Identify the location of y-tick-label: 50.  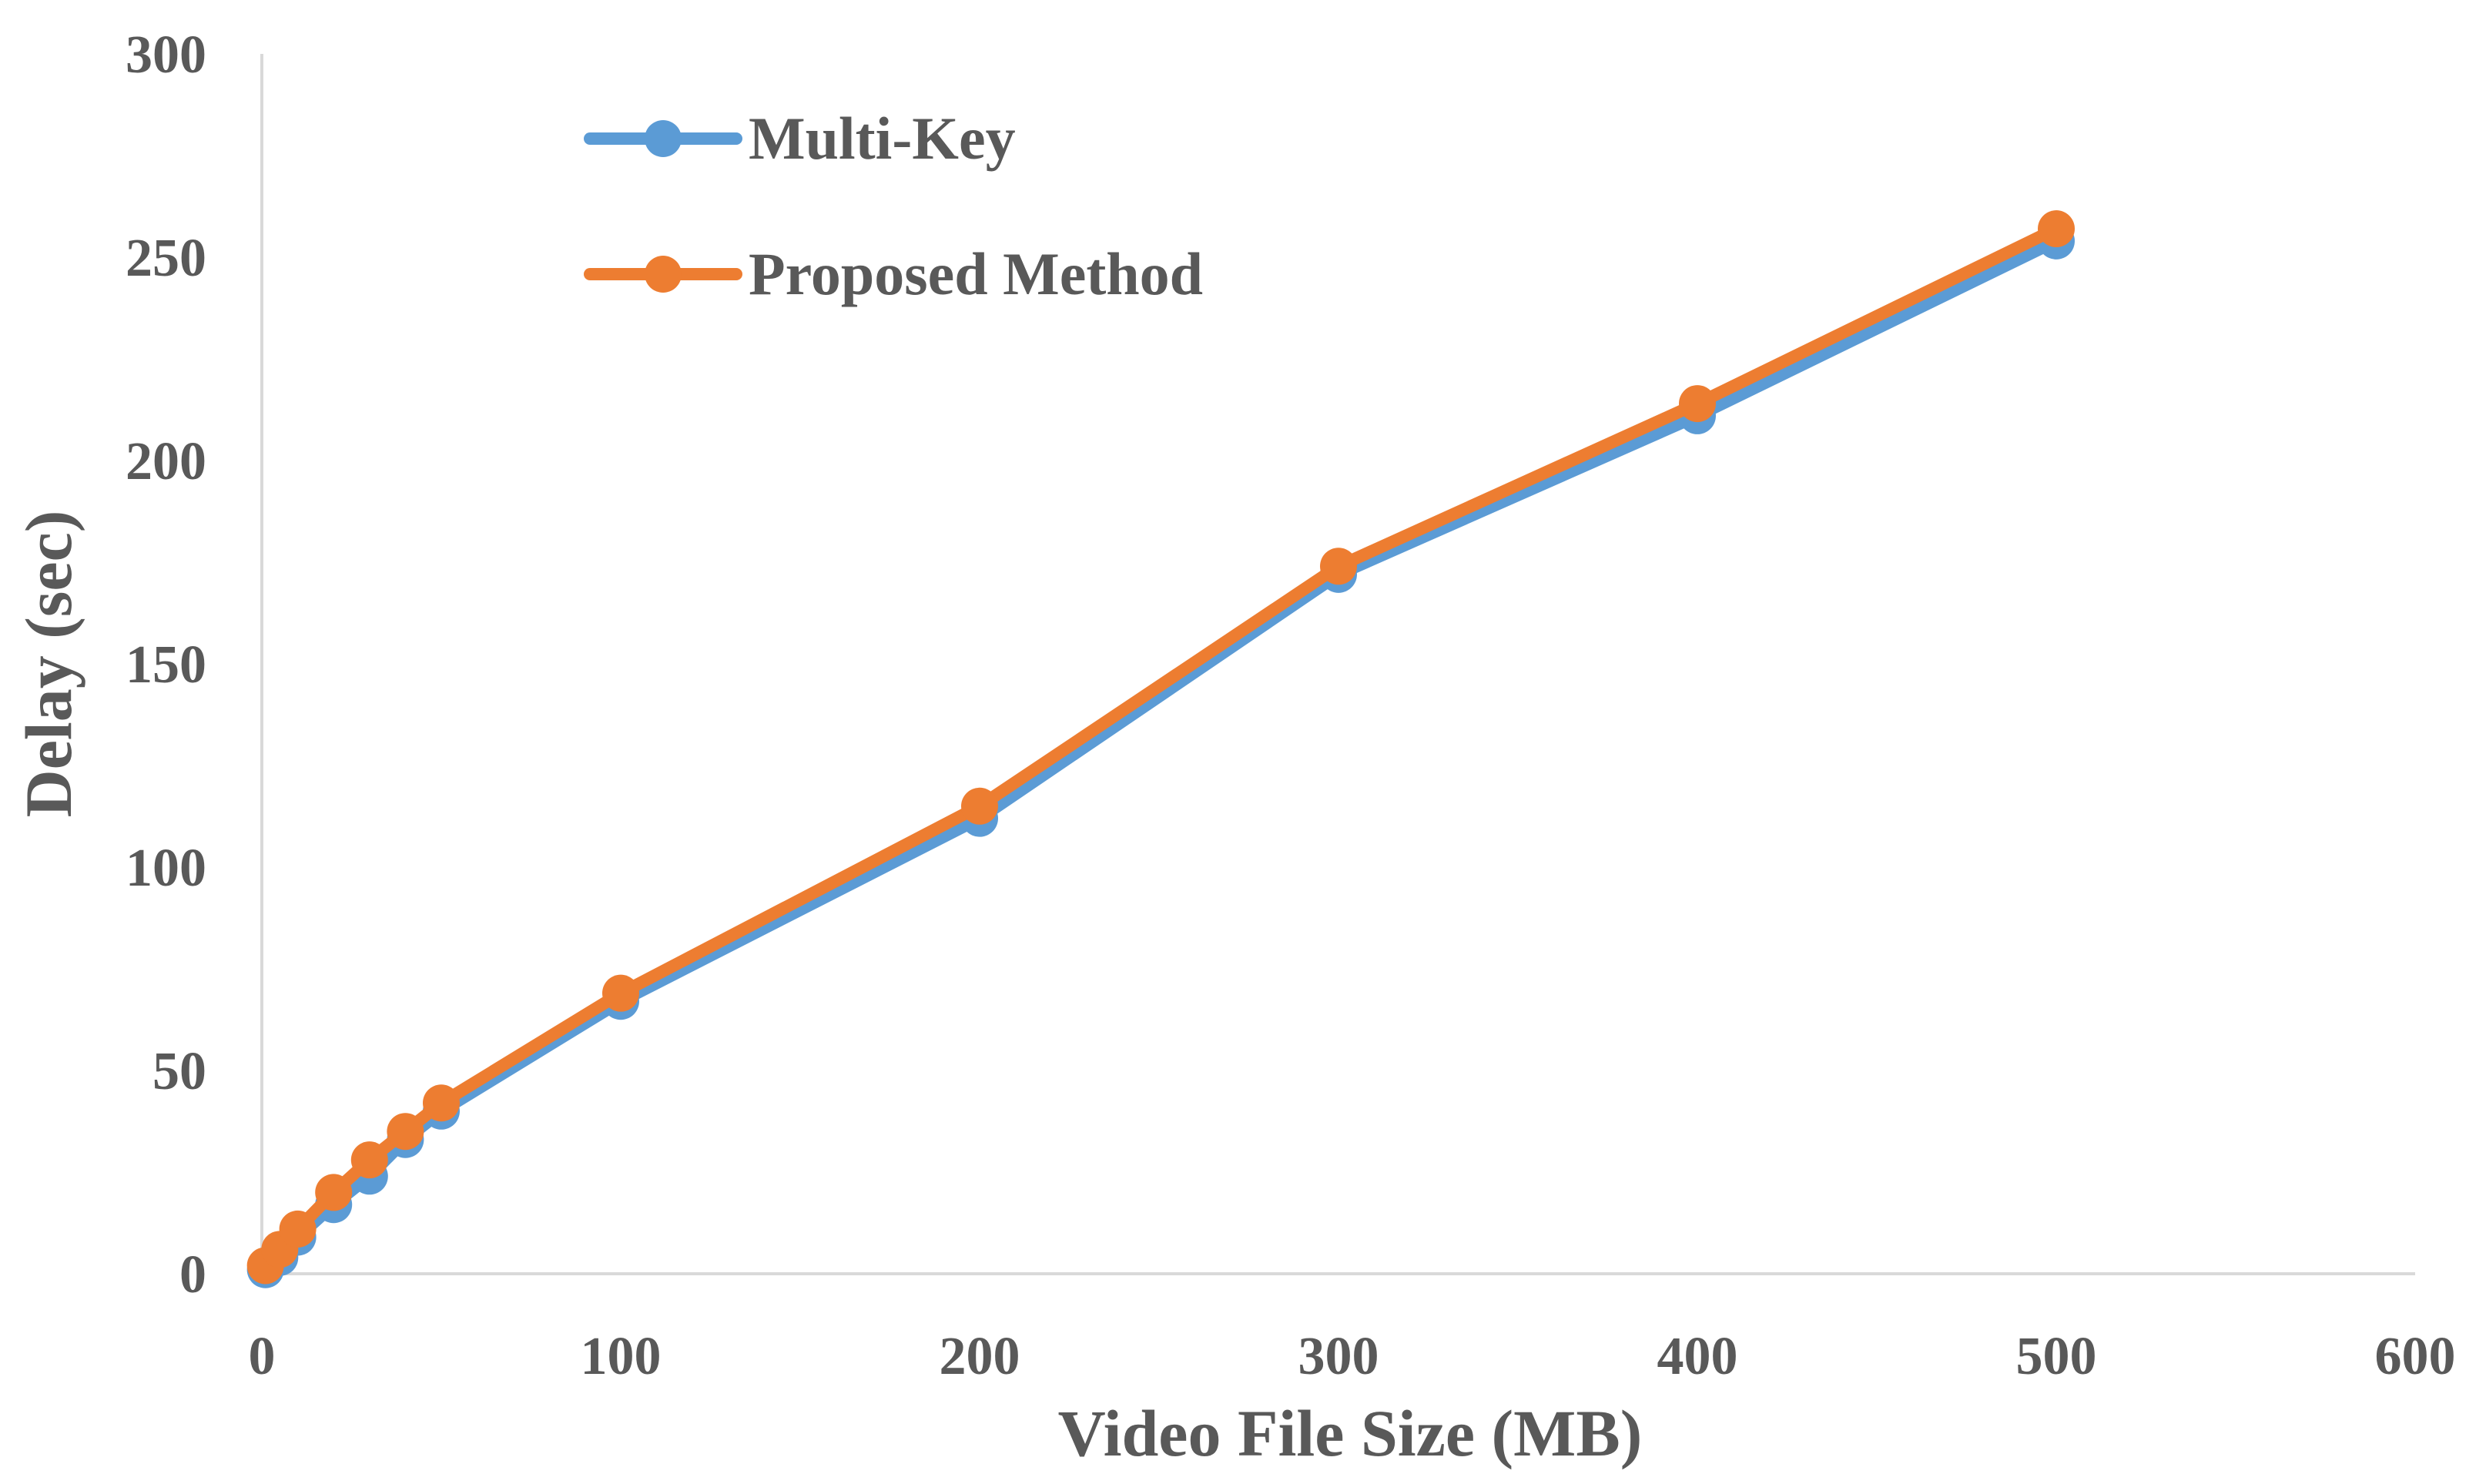
(179, 1071).